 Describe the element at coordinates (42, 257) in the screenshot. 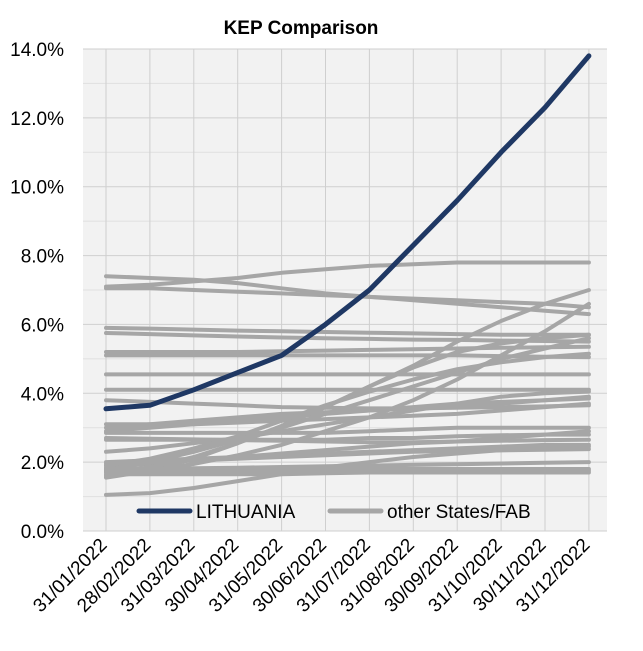

I see `y-tick-label: 8.0%` at that location.